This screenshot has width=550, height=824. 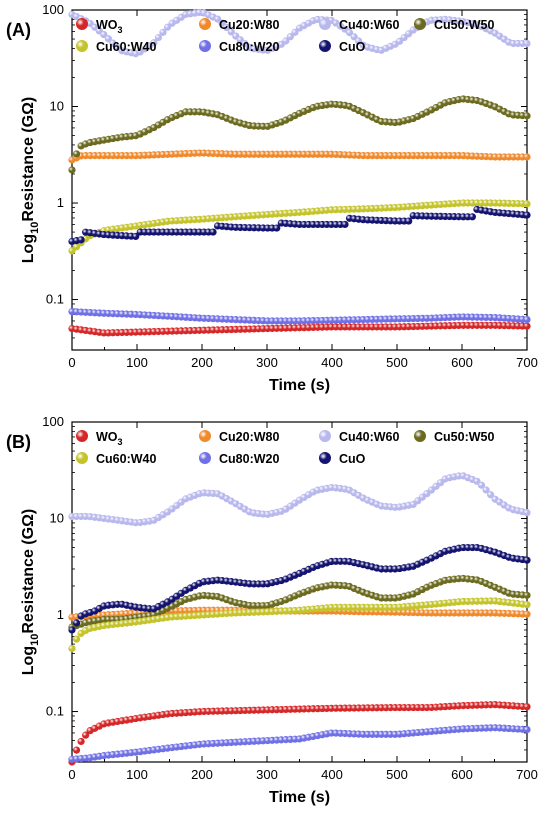 What do you see at coordinates (249, 47) in the screenshot?
I see `legend-label: Cu80:W20` at bounding box center [249, 47].